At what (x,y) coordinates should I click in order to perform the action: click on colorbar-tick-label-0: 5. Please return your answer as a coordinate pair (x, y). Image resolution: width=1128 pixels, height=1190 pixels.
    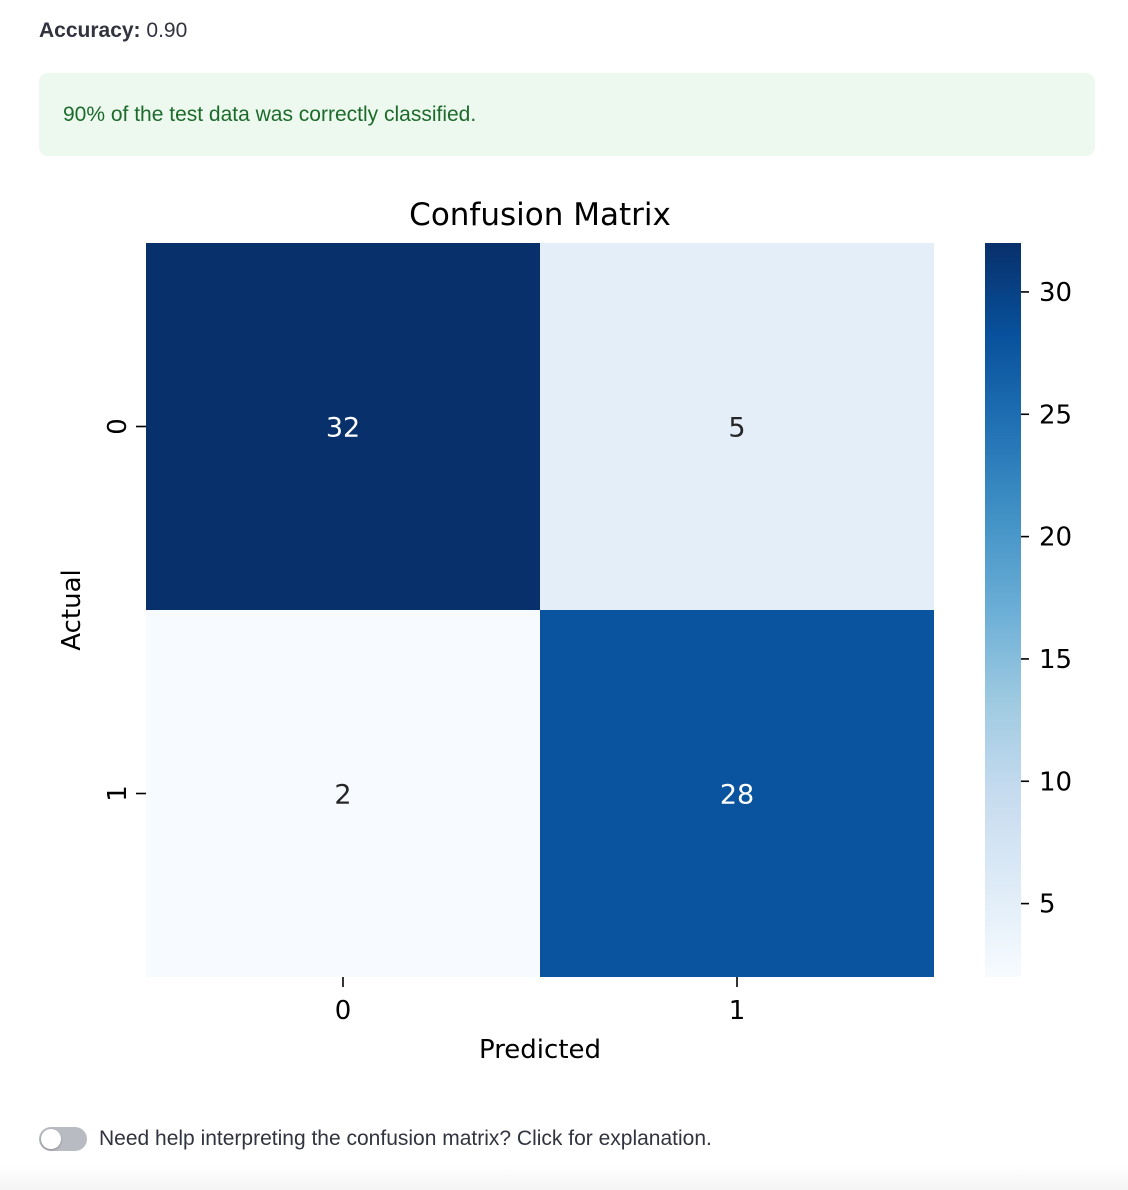
    Looking at the image, I should click on (1047, 905).